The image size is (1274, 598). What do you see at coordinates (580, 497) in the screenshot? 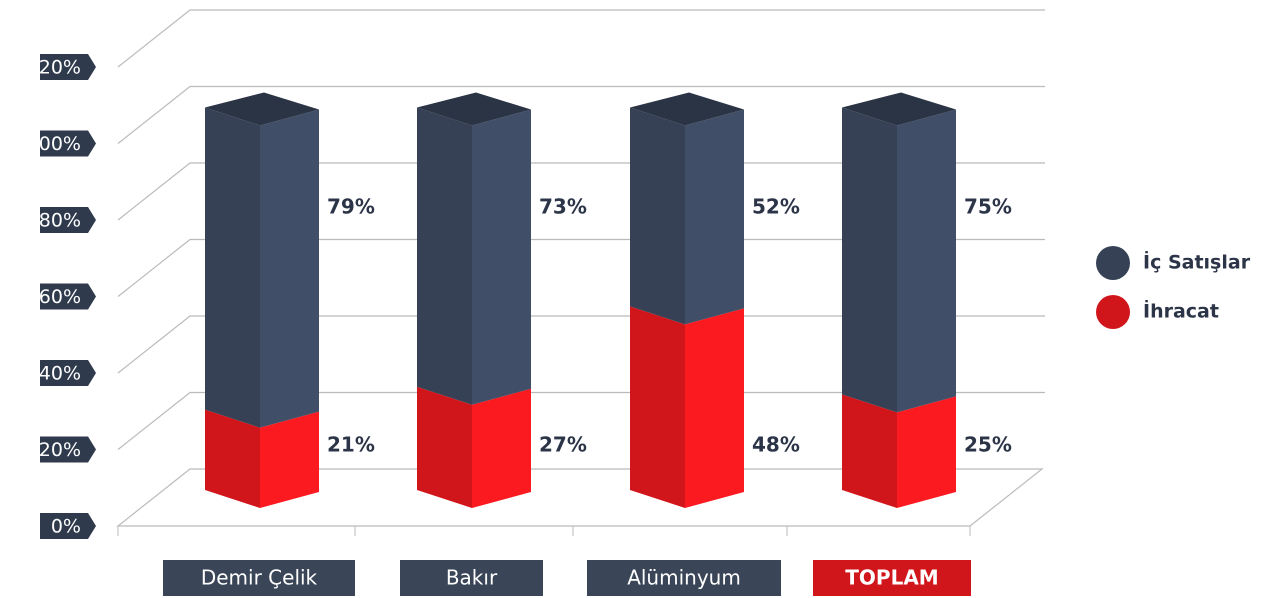
I see `floor` at bounding box center [580, 497].